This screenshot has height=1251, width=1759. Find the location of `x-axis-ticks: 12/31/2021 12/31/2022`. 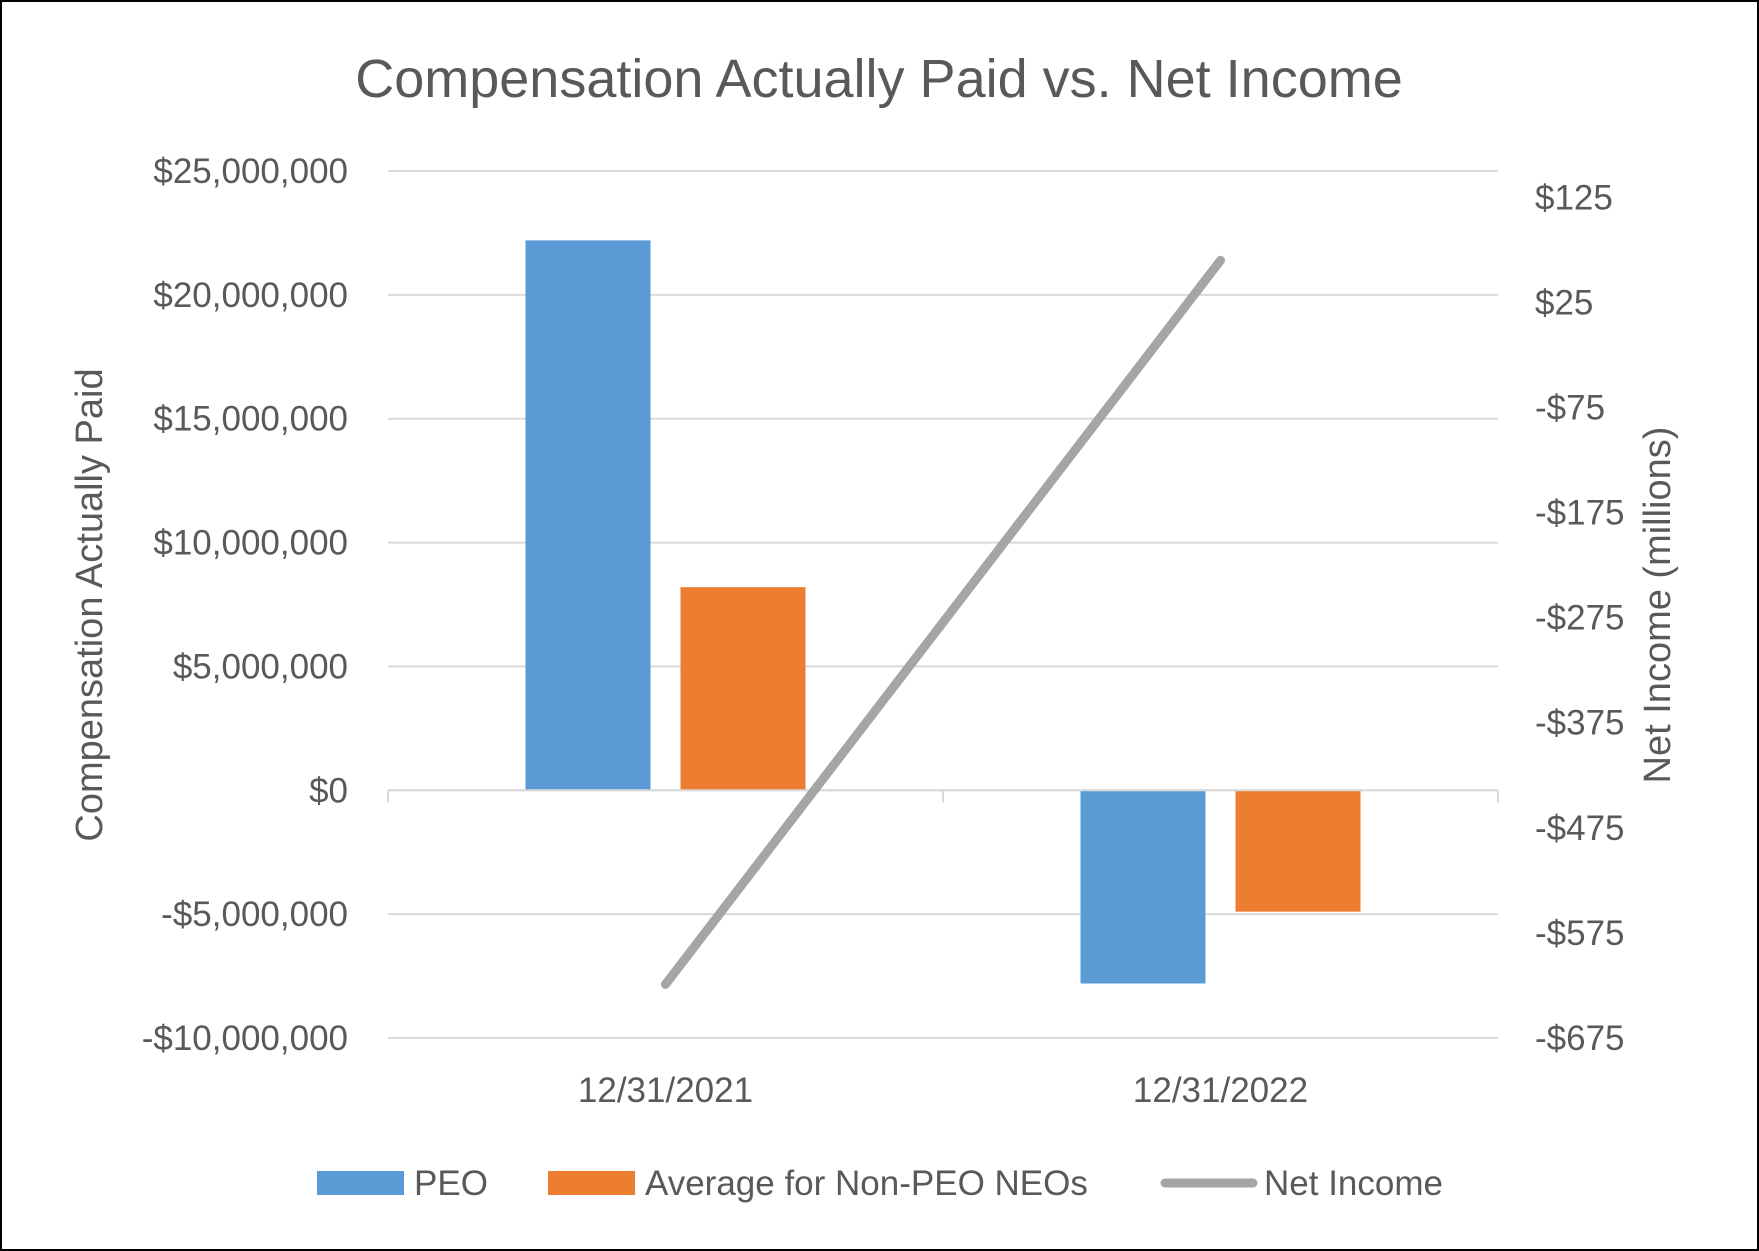

x-axis-ticks: 12/31/2021 12/31/2022 is located at coordinates (943, 1090).